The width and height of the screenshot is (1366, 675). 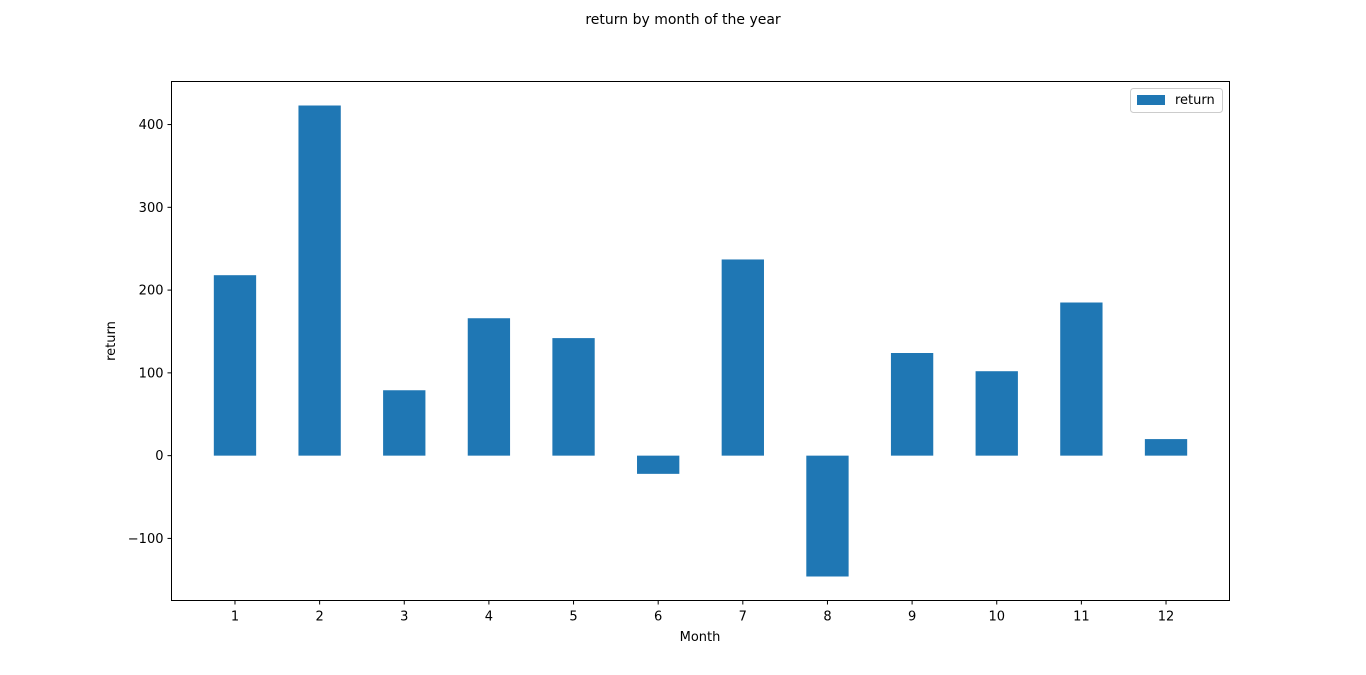 What do you see at coordinates (489, 617) in the screenshot?
I see `x-tick-label: 4` at bounding box center [489, 617].